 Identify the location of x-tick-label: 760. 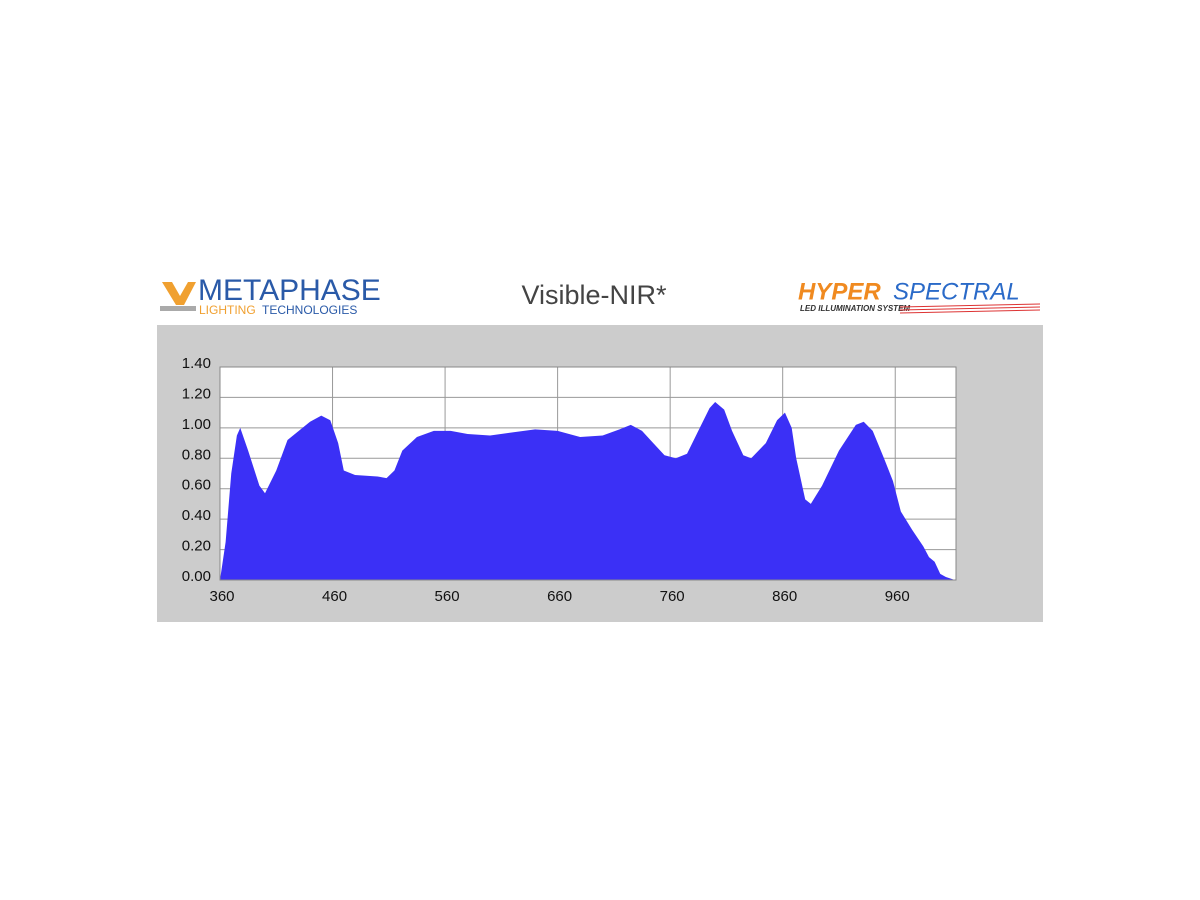
(672, 596).